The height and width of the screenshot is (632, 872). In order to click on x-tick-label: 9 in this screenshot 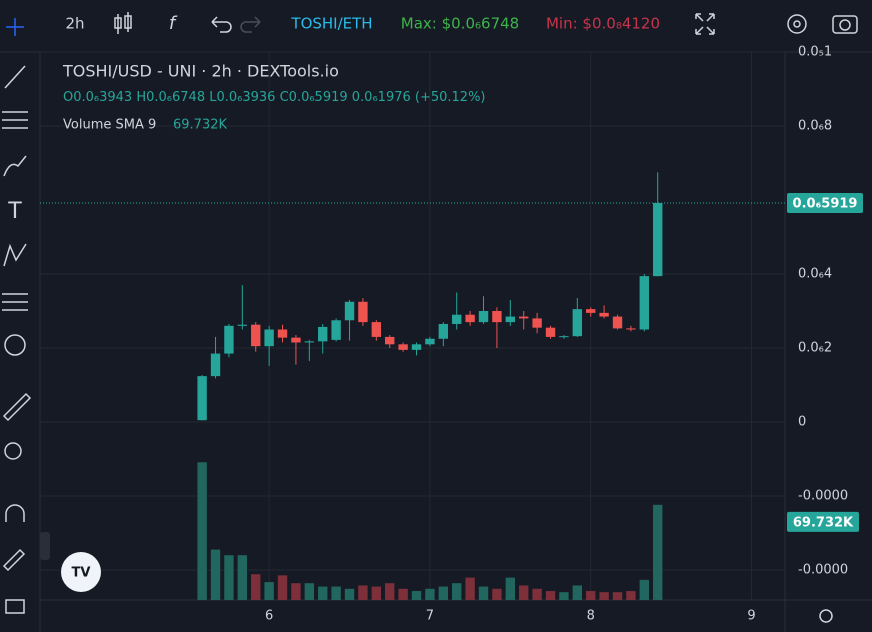, I will do `click(751, 616)`.